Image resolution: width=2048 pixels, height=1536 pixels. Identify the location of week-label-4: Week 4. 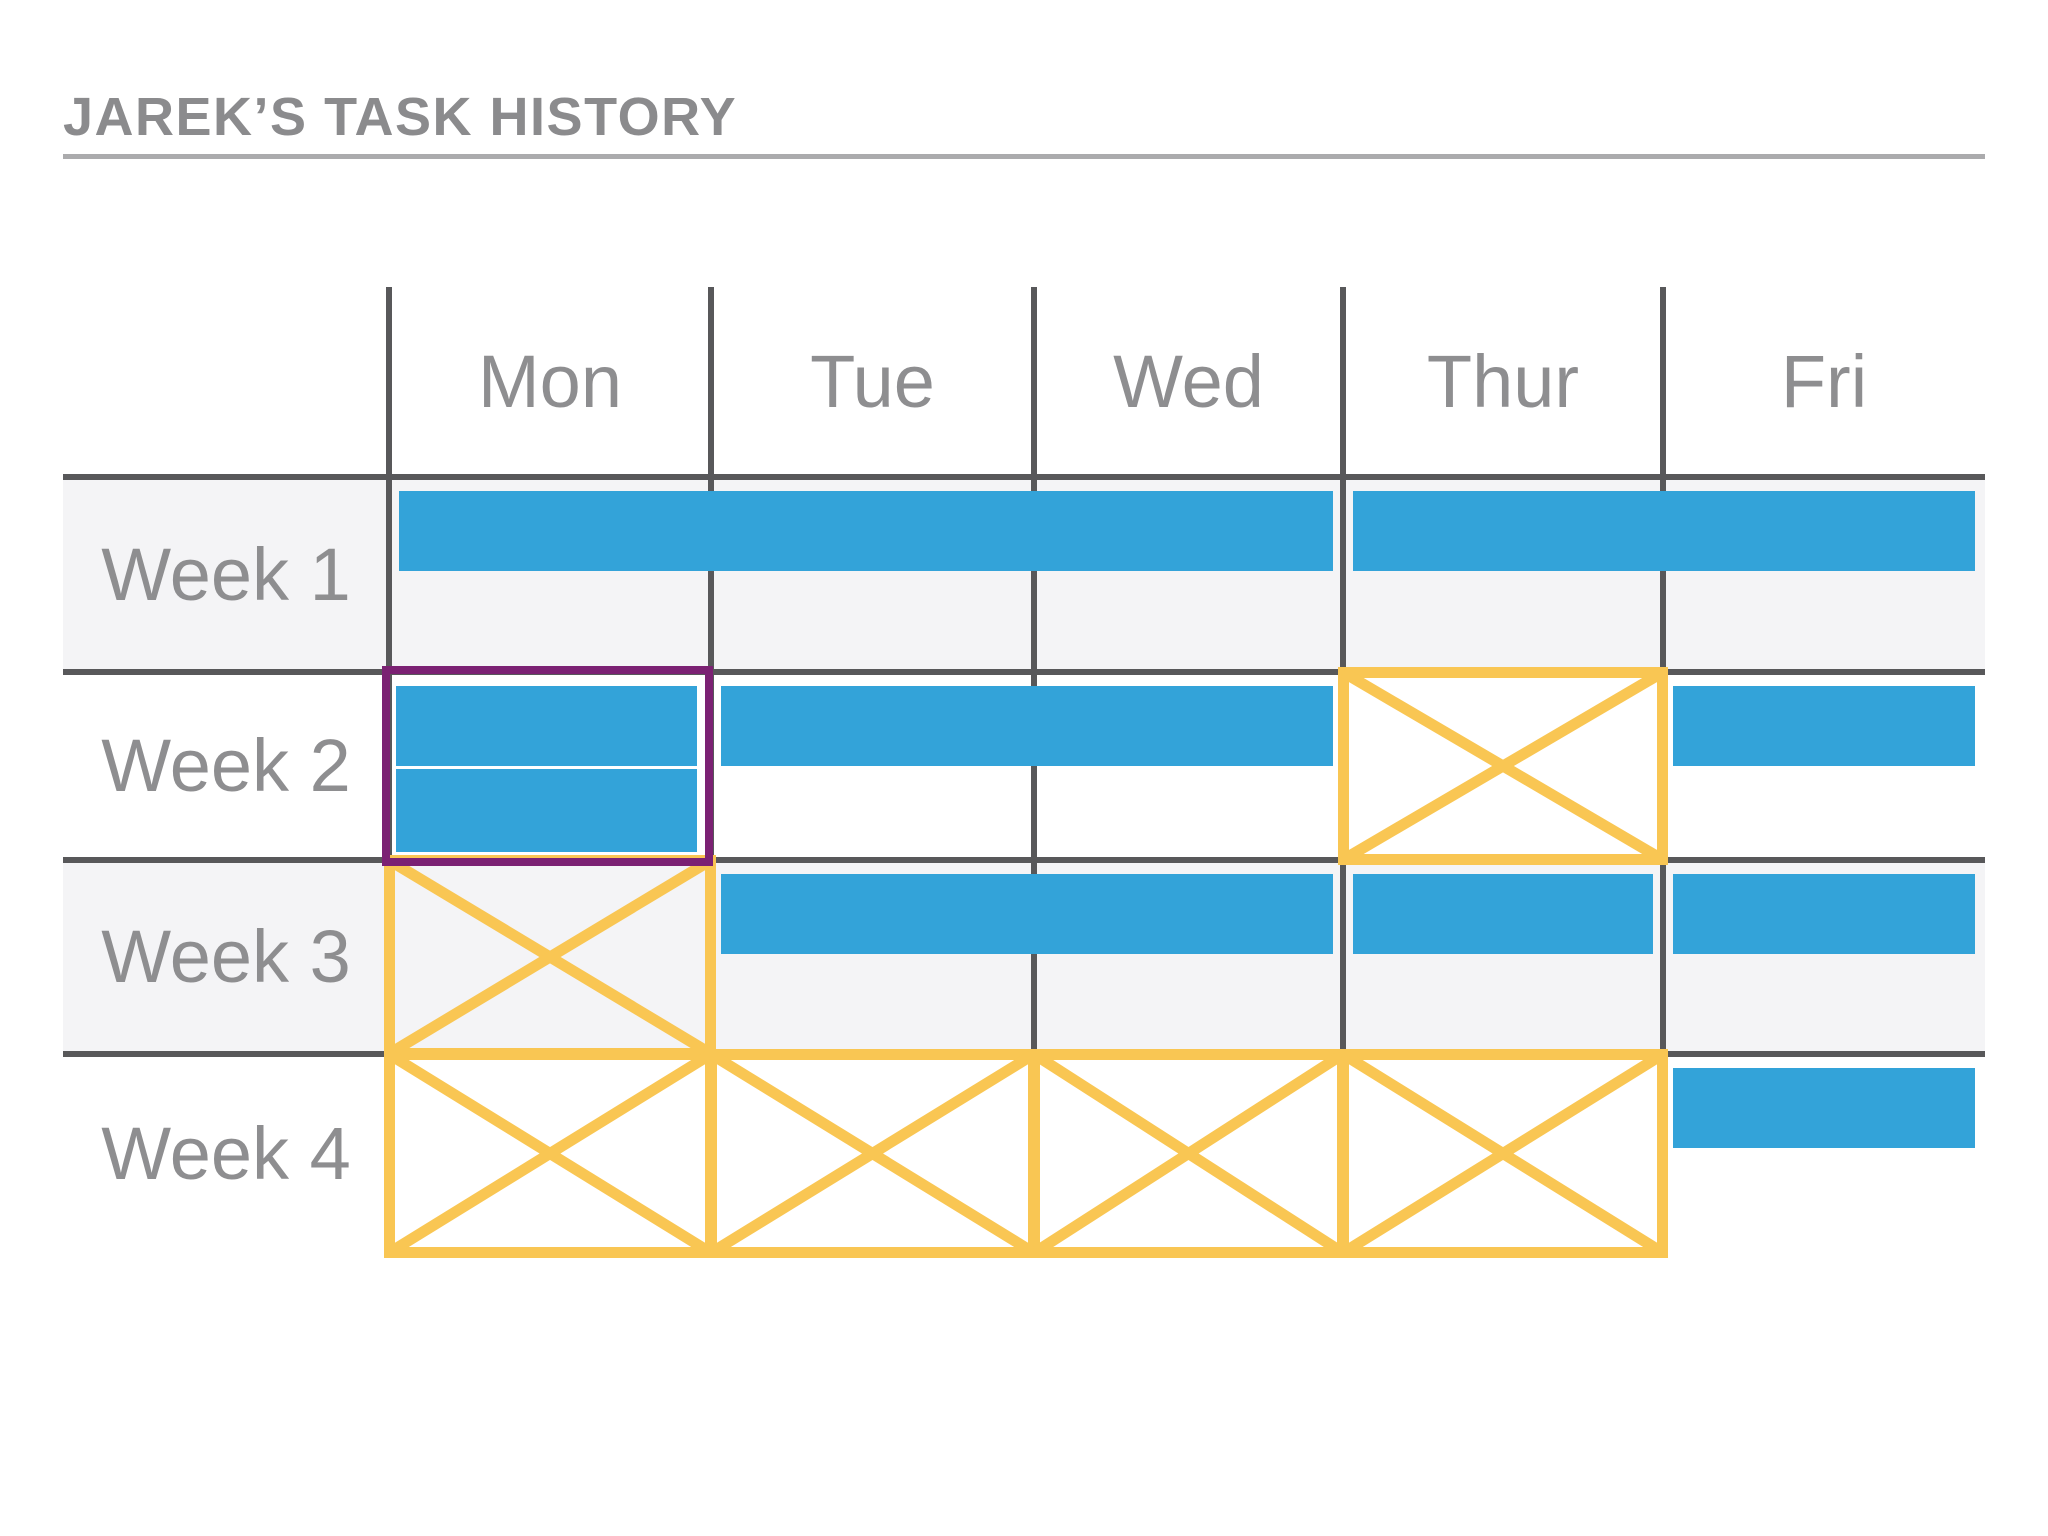
(226, 1153).